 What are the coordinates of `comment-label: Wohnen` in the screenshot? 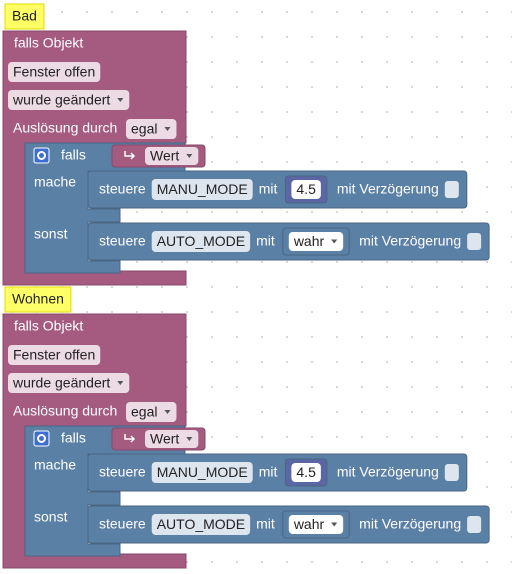 It's located at (38, 299).